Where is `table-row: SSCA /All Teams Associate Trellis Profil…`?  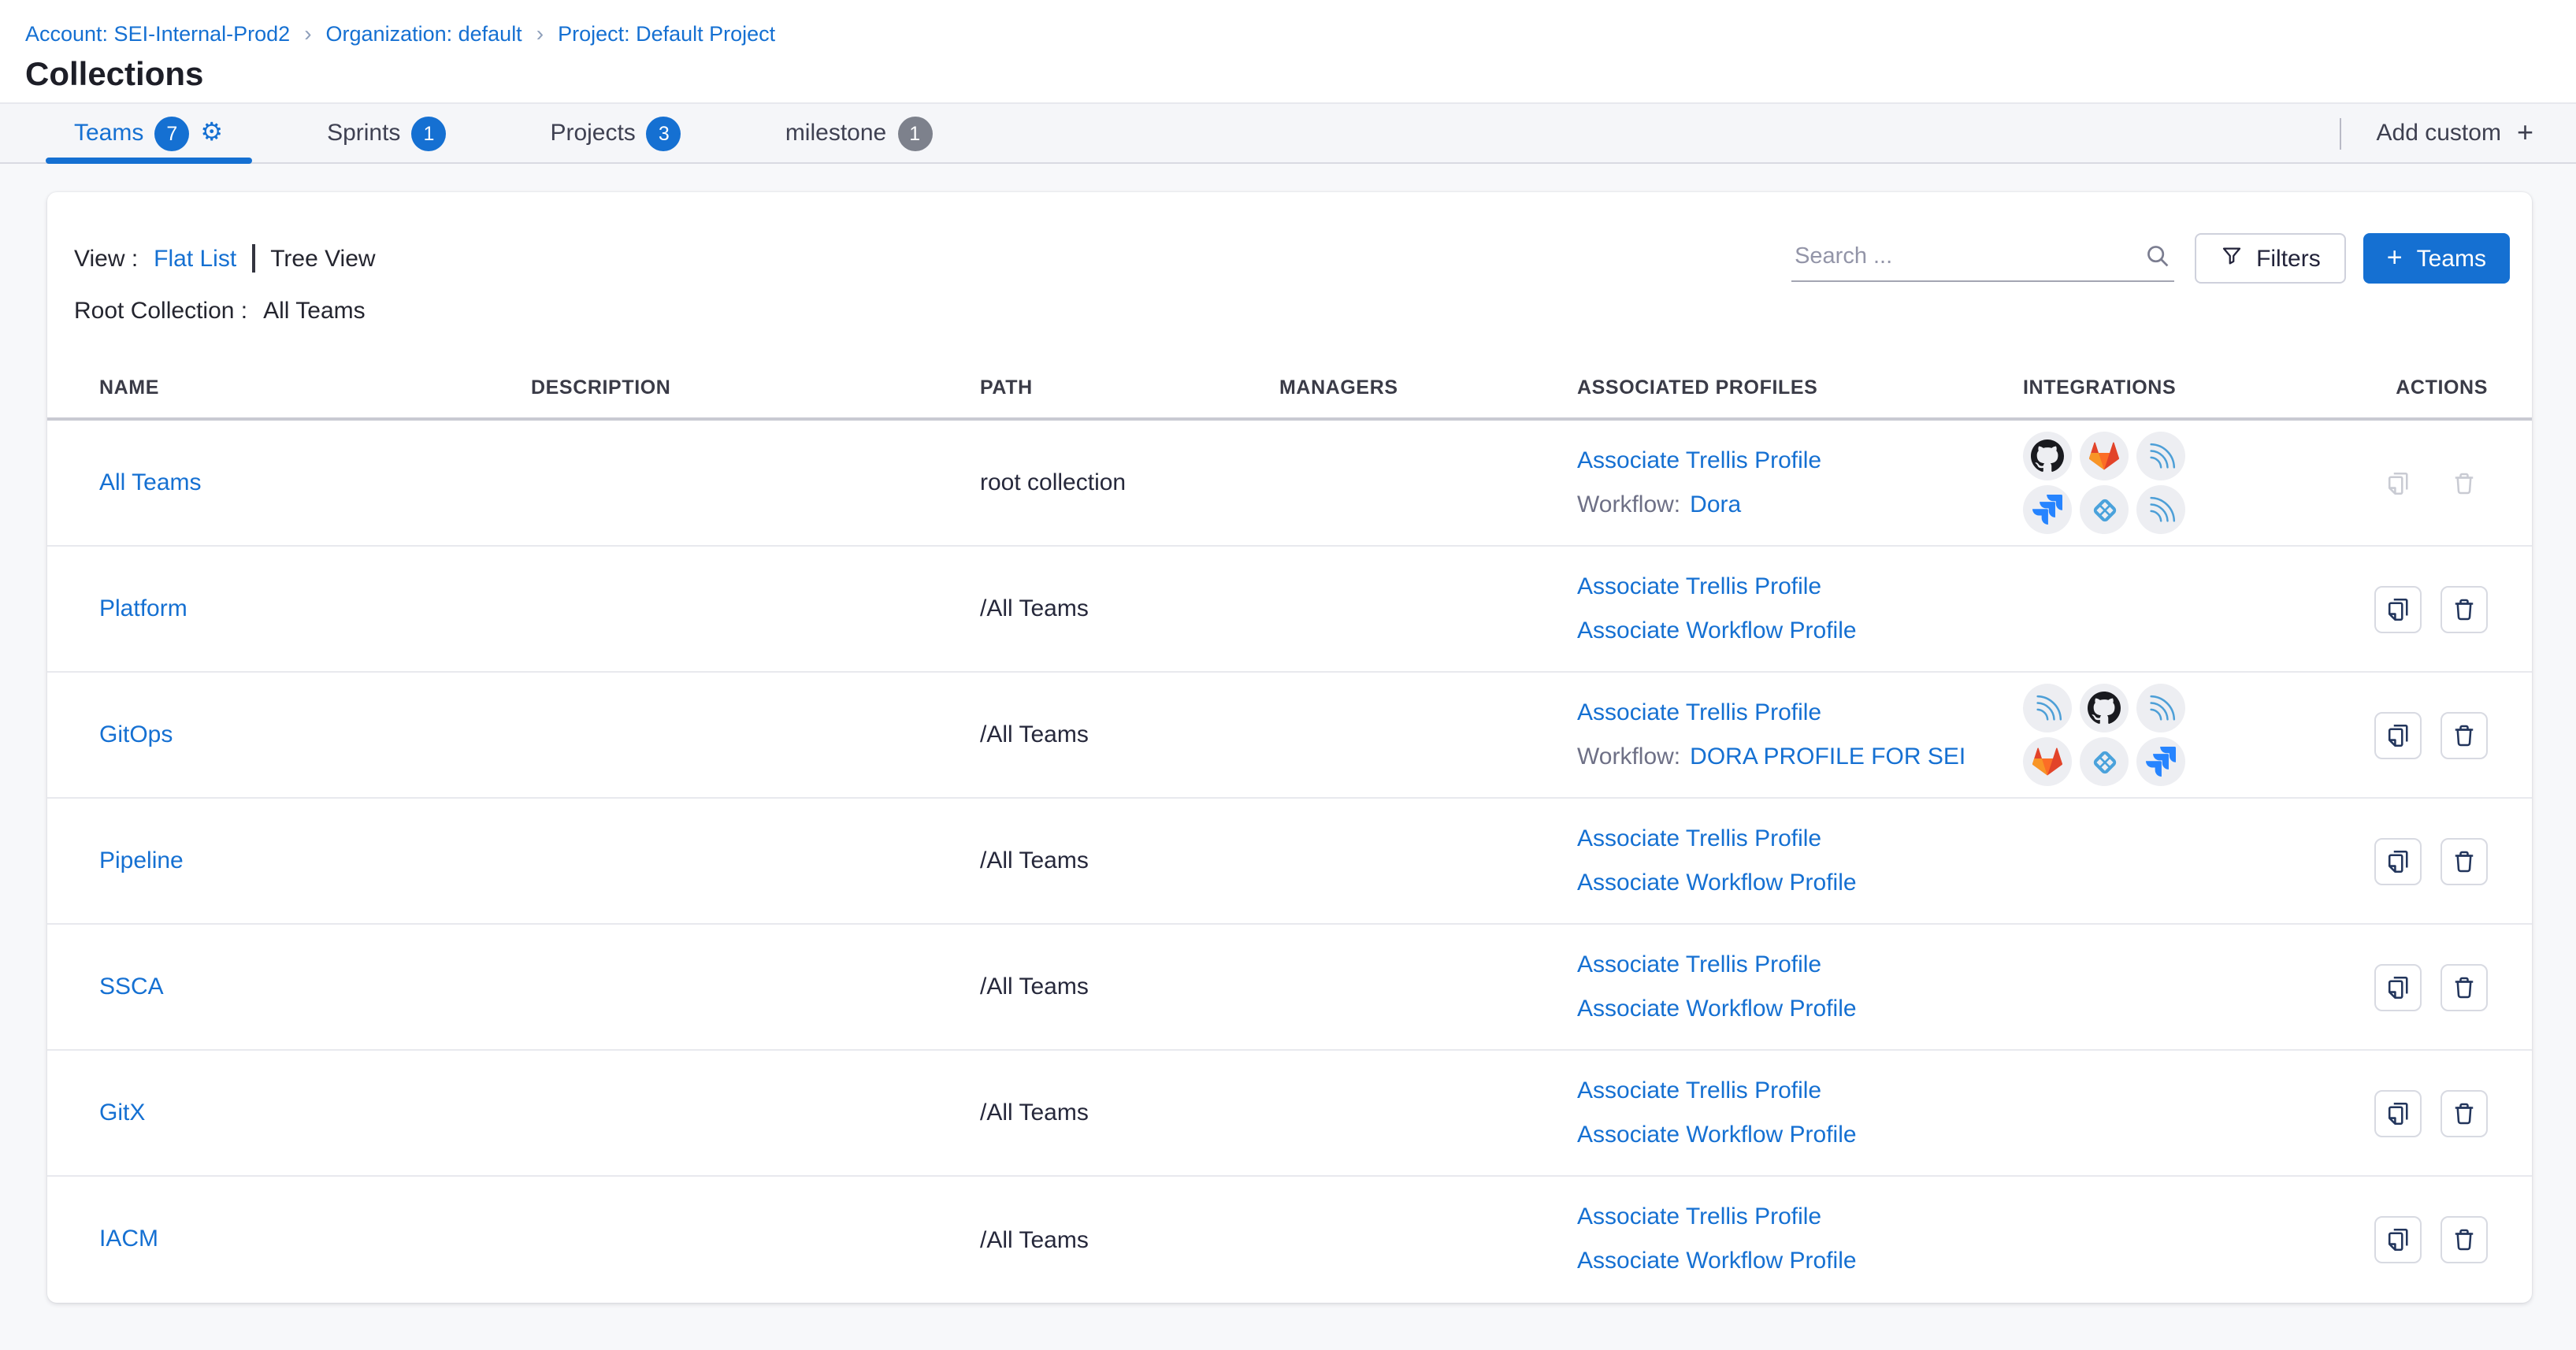 table-row: SSCA /All Teams Associate Trellis Profil… is located at coordinates (1289, 988).